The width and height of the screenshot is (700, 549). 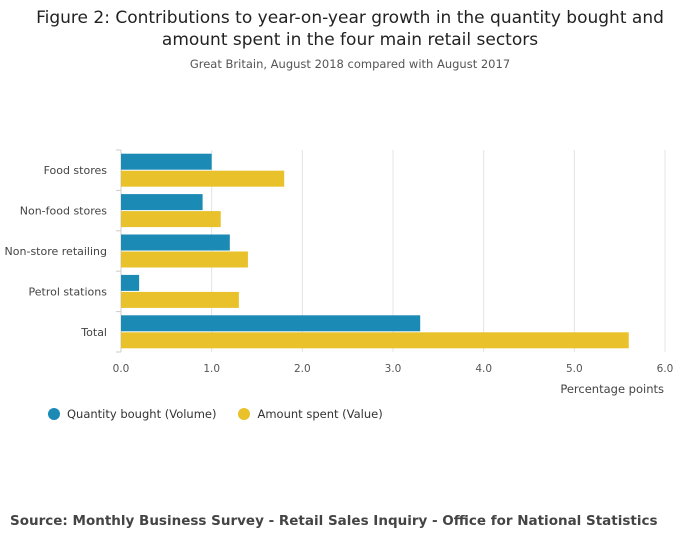 What do you see at coordinates (393, 369) in the screenshot?
I see `x-tick-label: 3.0` at bounding box center [393, 369].